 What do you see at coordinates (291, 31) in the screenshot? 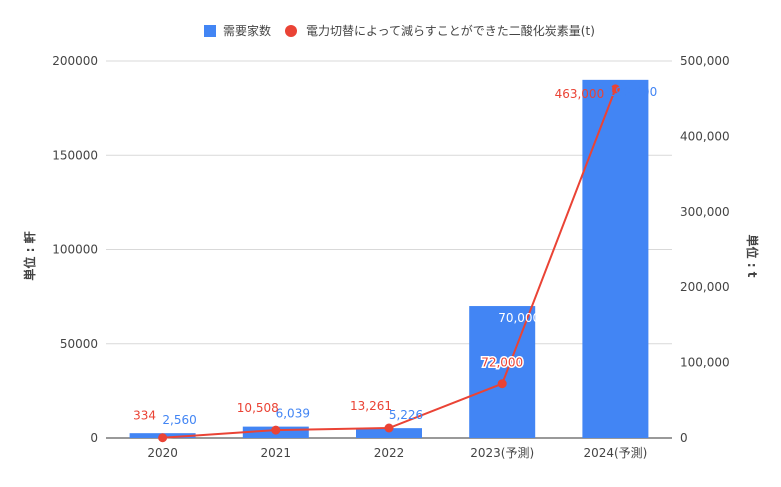
I see `legend-swatch-co2` at bounding box center [291, 31].